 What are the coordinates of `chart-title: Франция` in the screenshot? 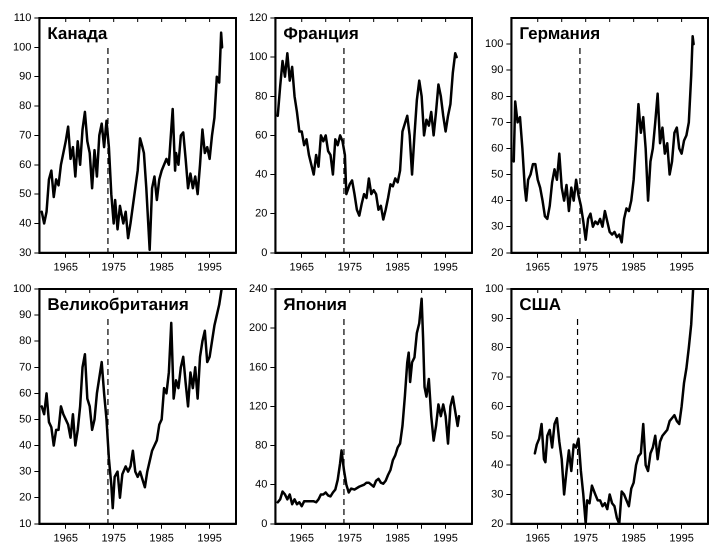 It's located at (321, 34).